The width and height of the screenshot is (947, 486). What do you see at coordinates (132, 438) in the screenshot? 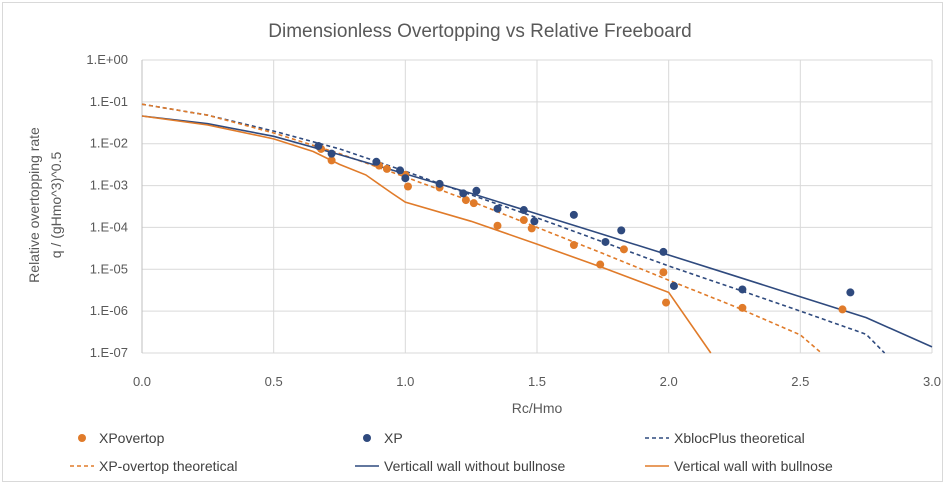
I see `legend-label-xpovertop: XPovertop` at bounding box center [132, 438].